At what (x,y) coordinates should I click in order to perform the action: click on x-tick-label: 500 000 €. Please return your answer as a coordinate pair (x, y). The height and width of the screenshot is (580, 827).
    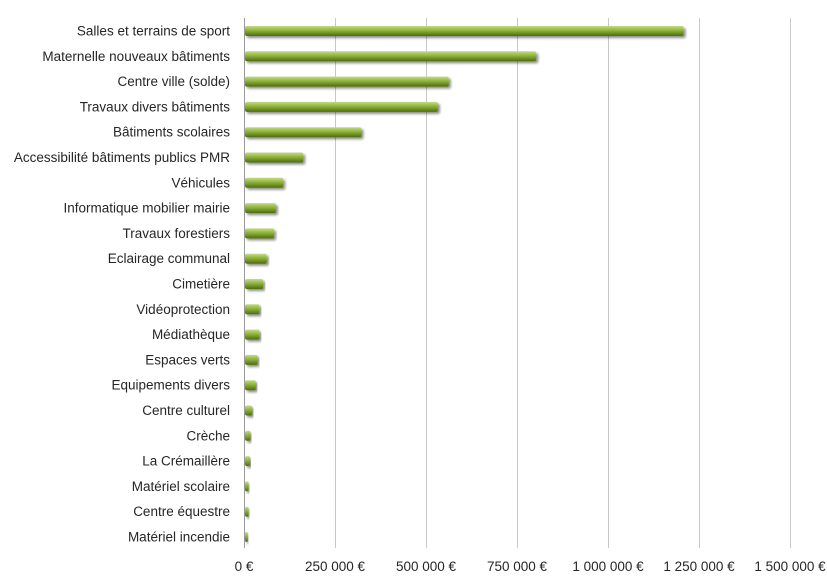
    Looking at the image, I should click on (426, 566).